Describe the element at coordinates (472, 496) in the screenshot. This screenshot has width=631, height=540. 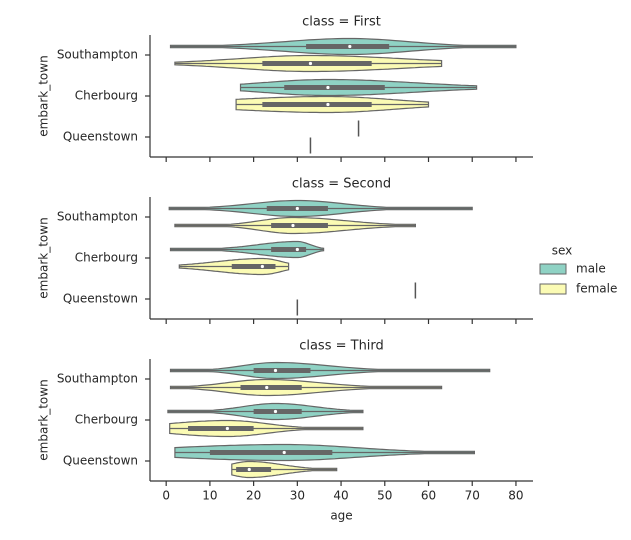
I see `x-tick-label: 70` at that location.